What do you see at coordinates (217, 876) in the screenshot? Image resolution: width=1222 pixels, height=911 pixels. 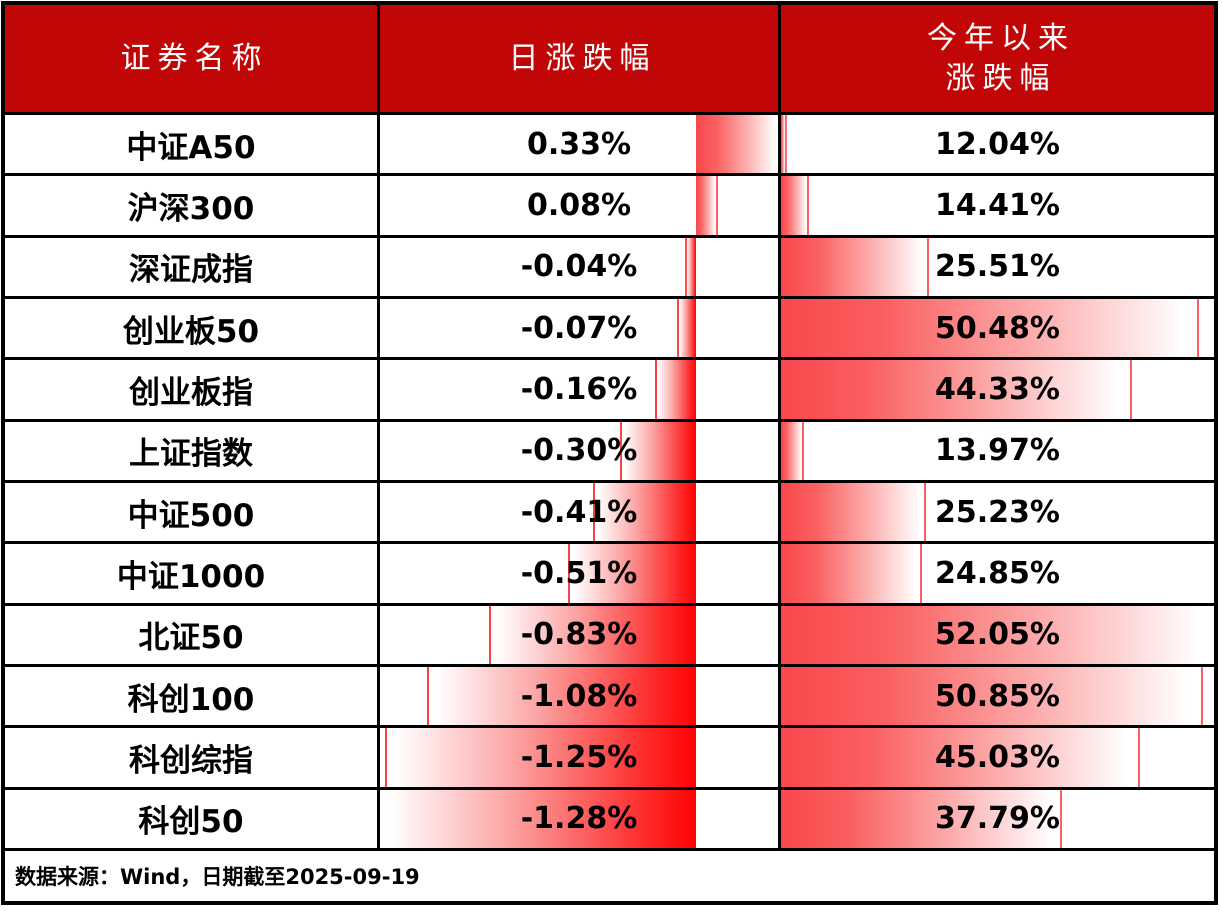 I see `data-source-note: 数据来源：Wind，日期截至2025-09-19` at bounding box center [217, 876].